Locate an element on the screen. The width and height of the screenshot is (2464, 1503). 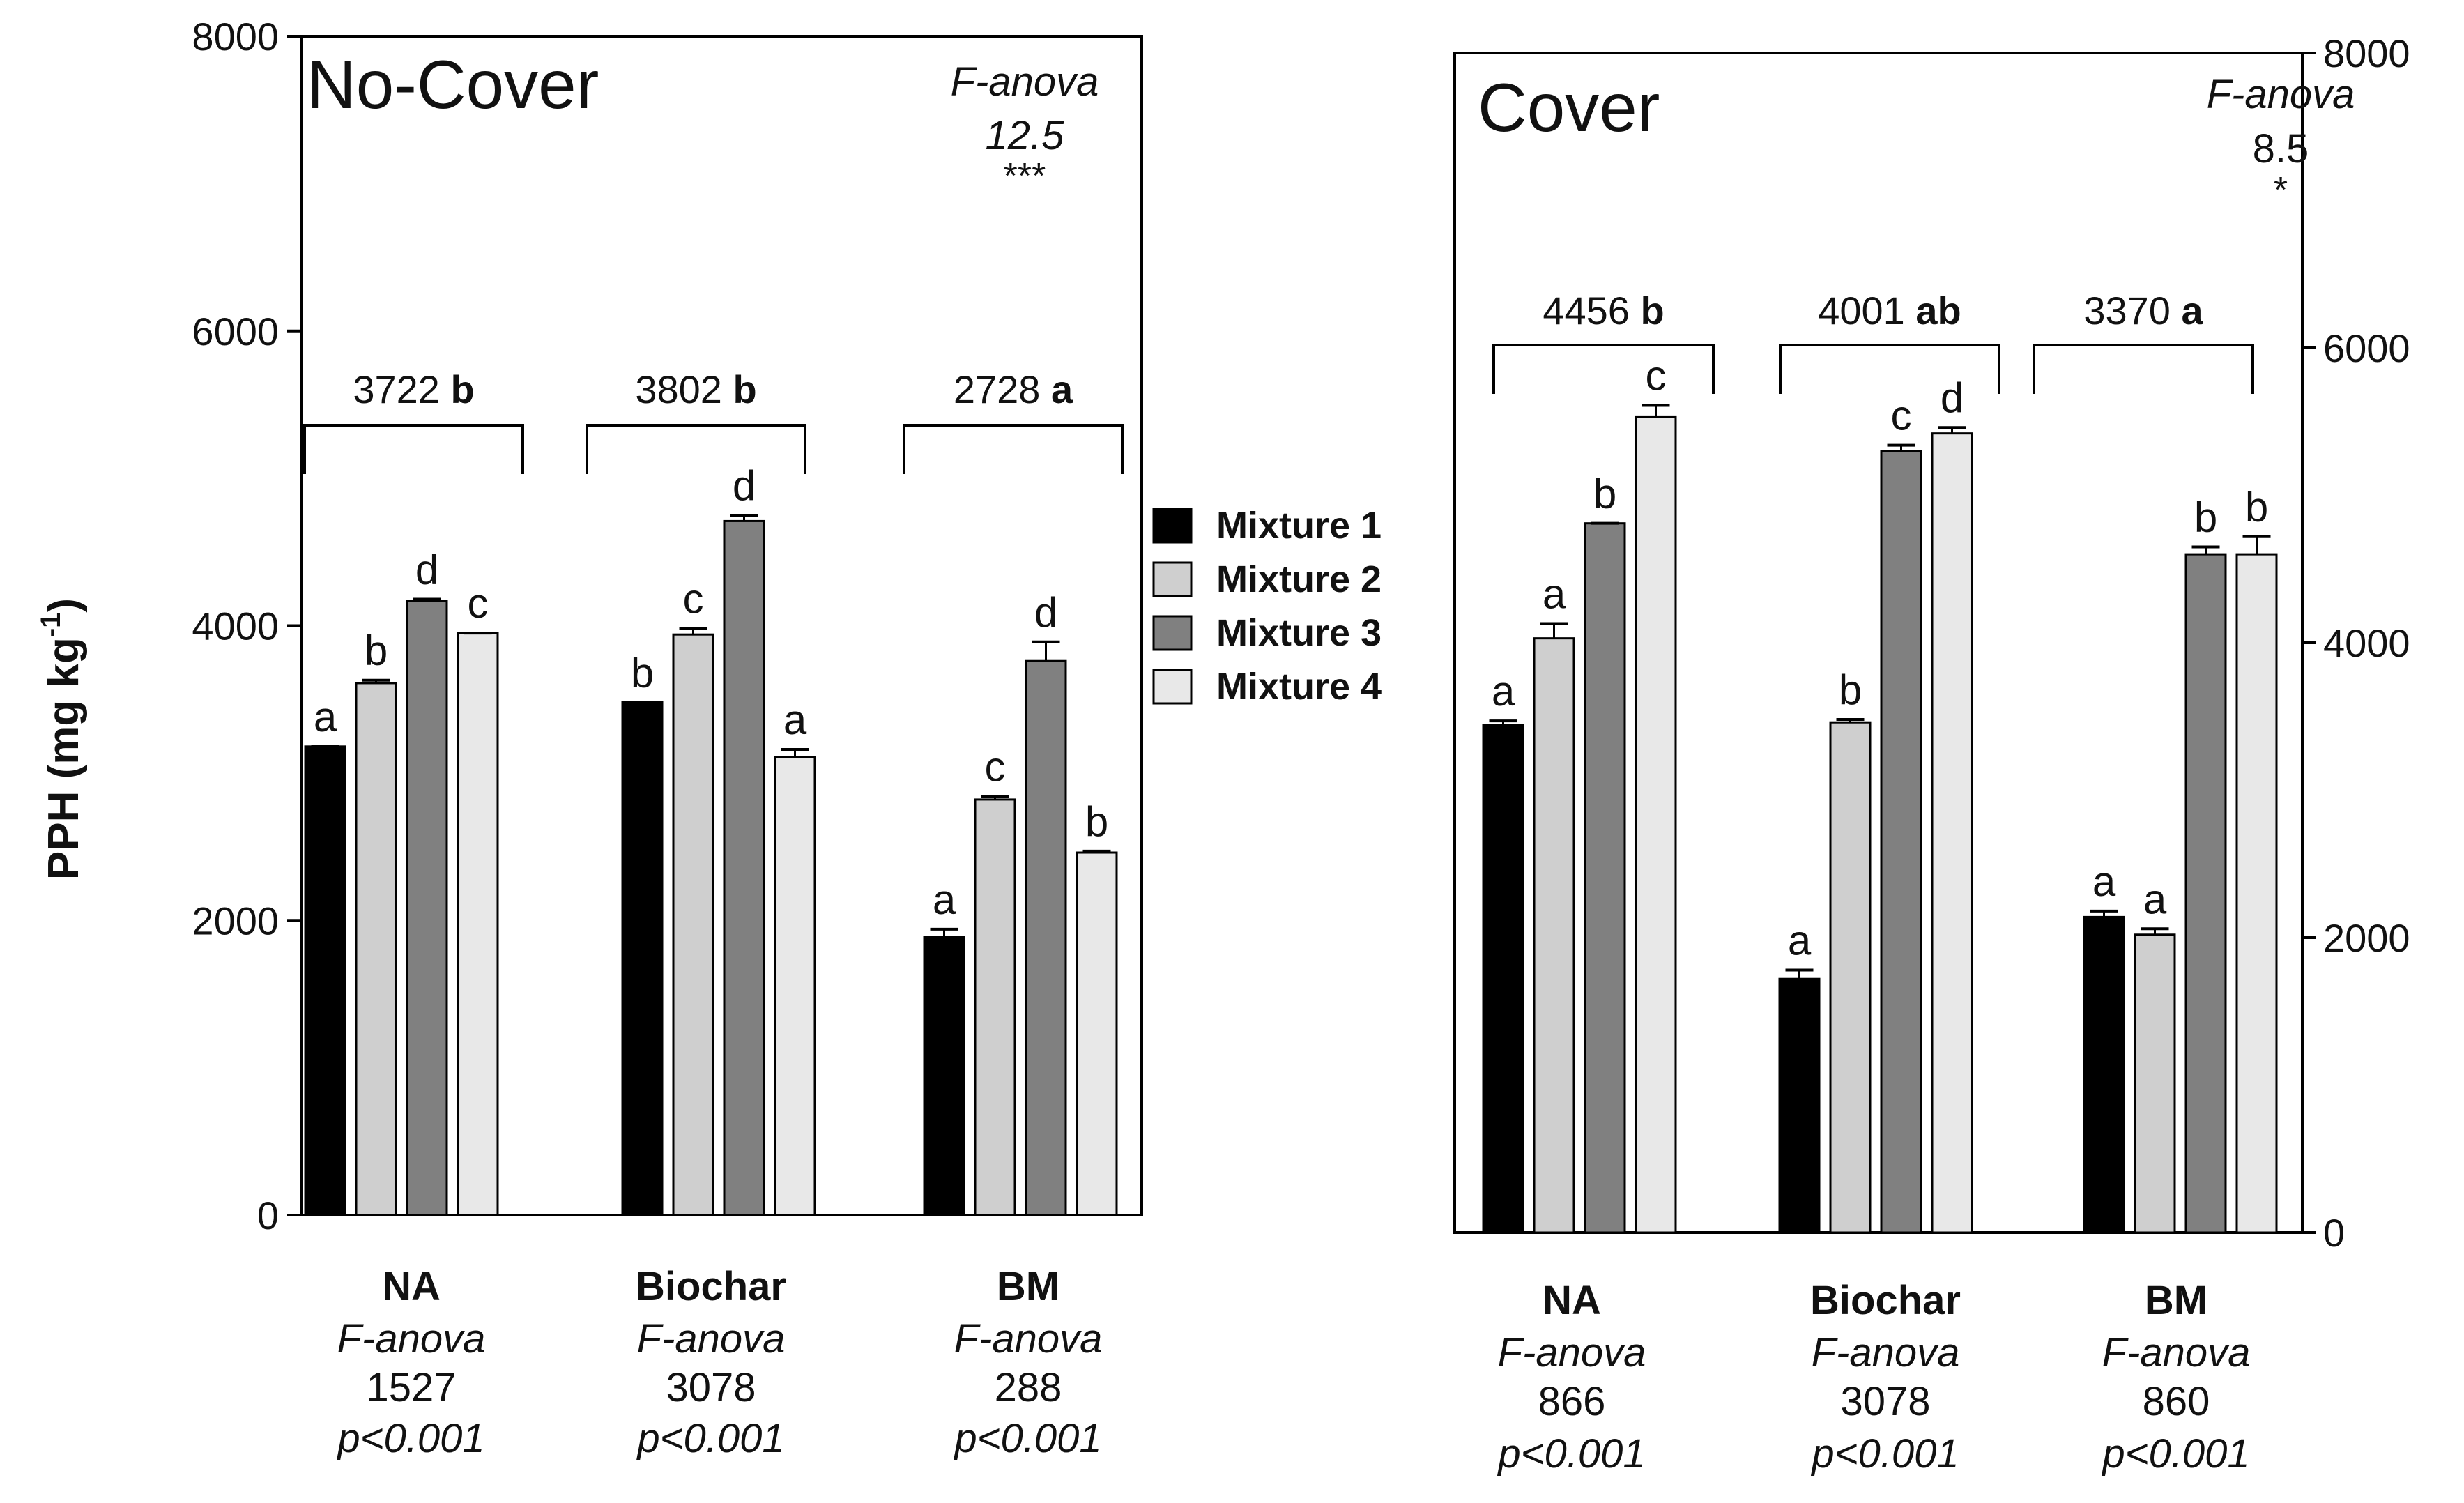
legend: Mixture 1 Mixture 2 Mixture 3 Mixture 4 is located at coordinates (1267, 606).